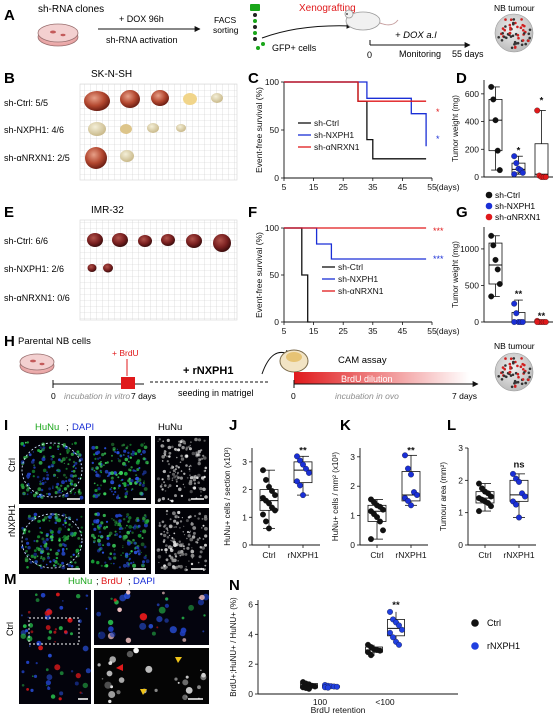 This screenshot has width=558, height=713. Describe the element at coordinates (451, 425) in the screenshot. I see `panel-letter: L` at that location.